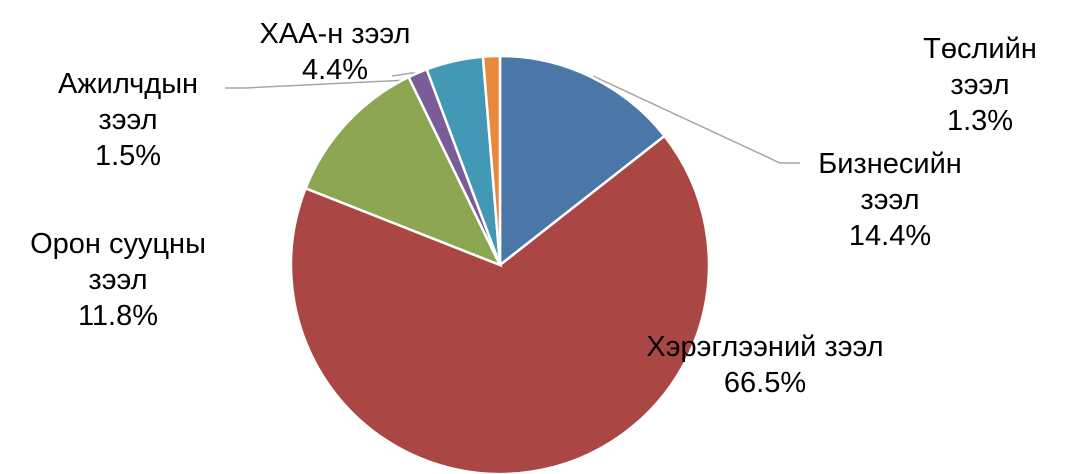  Describe the element at coordinates (335, 52) in the screenshot. I see `data-label: ХАА-н зээл 4.4%` at that location.